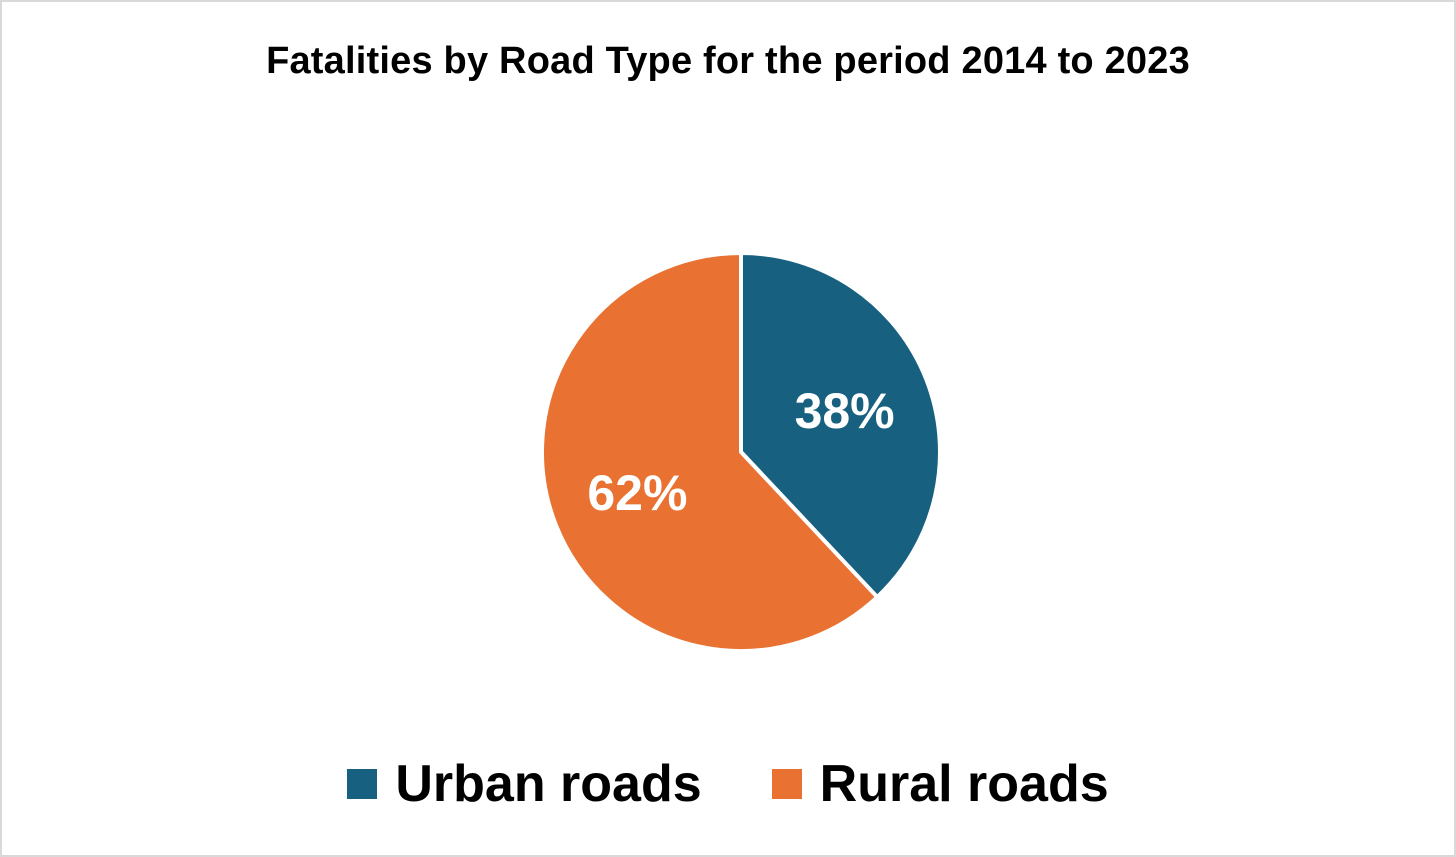 The image size is (1456, 857). I want to click on pie-labels: 38% 62%, so click(740, 452).